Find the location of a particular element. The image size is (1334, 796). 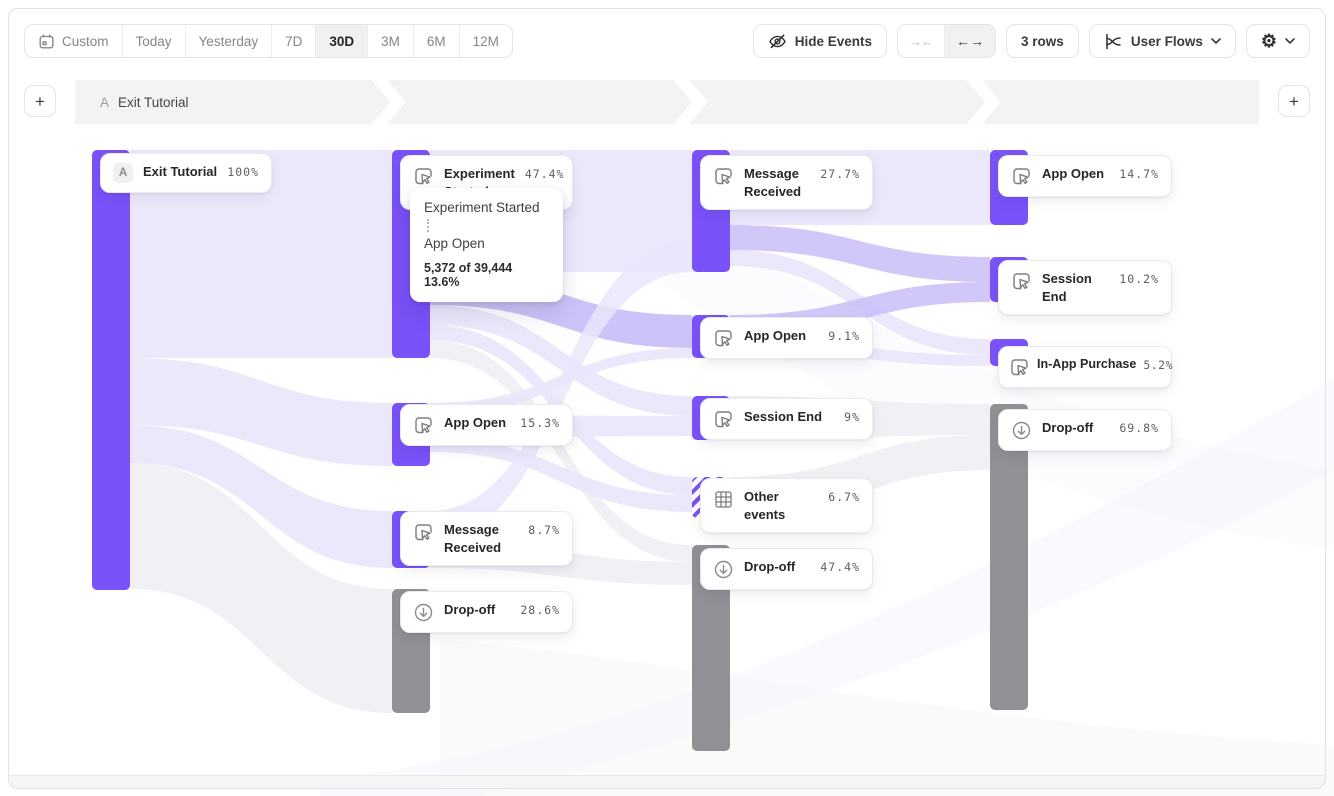

add-step-right-button: + is located at coordinates (1294, 101).